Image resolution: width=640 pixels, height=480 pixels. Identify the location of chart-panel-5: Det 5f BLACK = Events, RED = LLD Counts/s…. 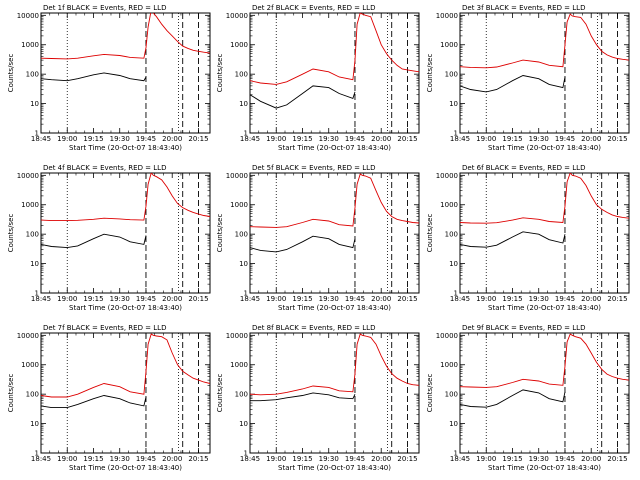
(318, 238).